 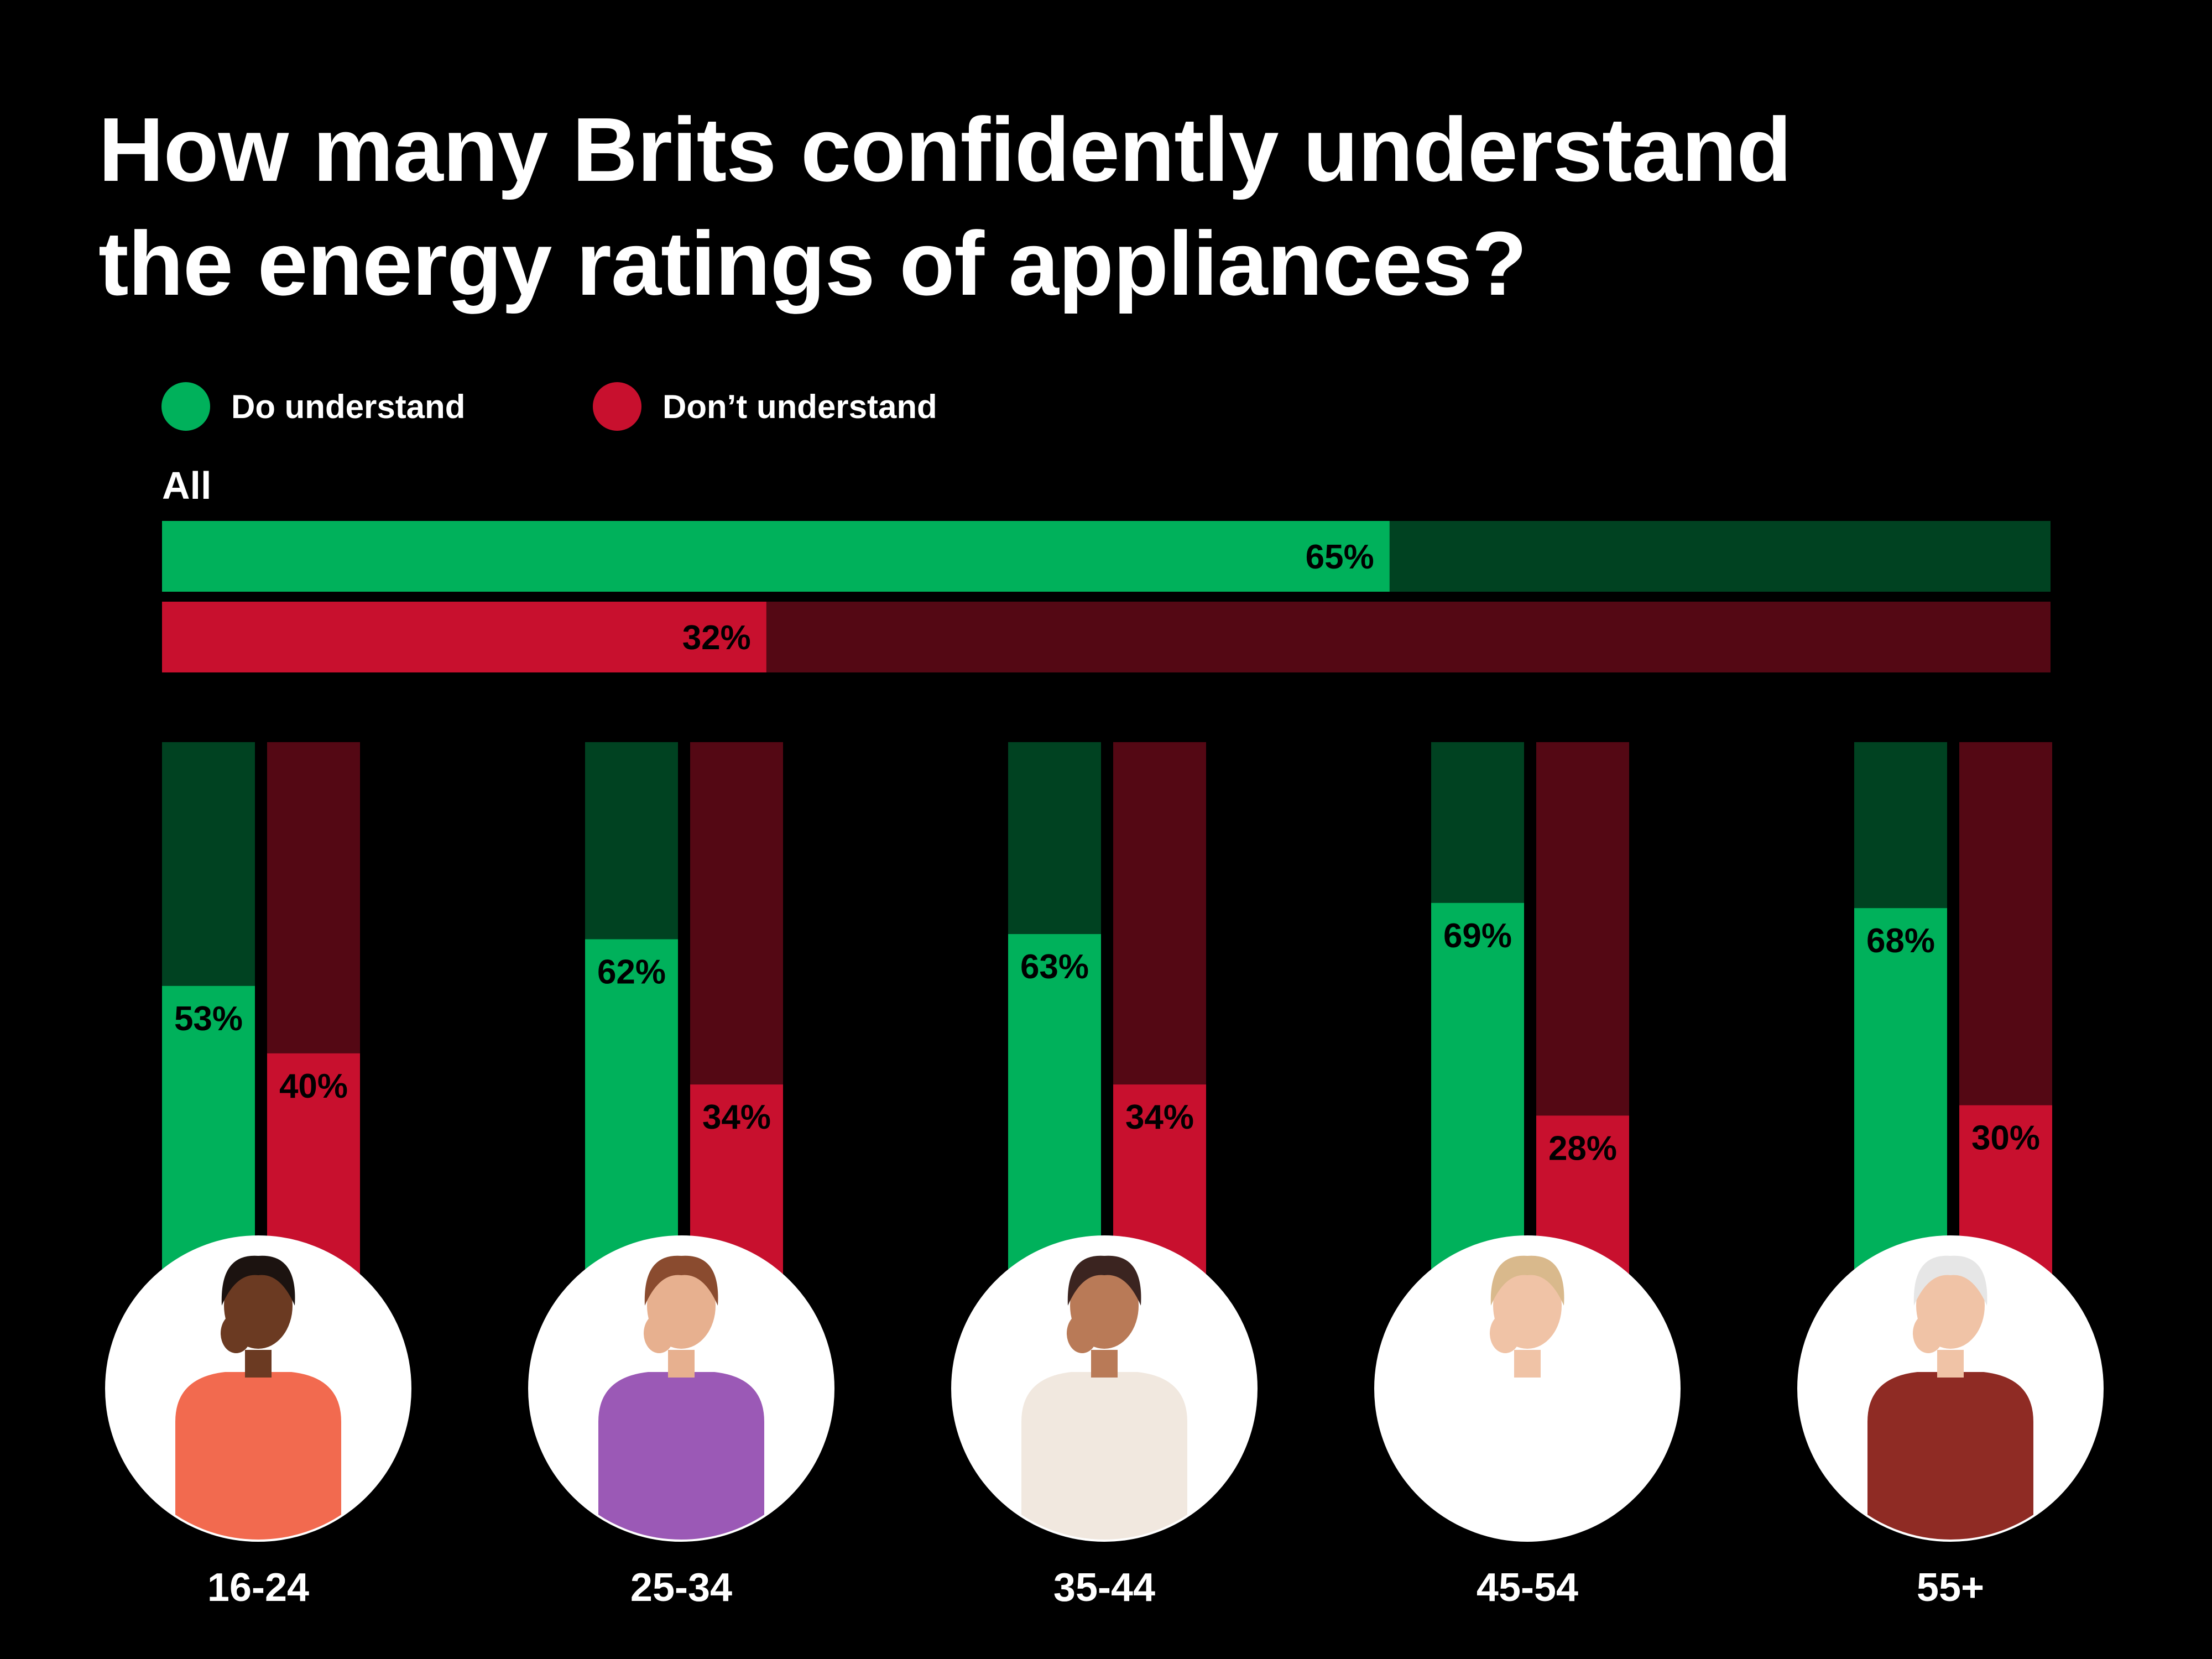 I want to click on woman-glasses-icon, so click(x=1528, y=1389).